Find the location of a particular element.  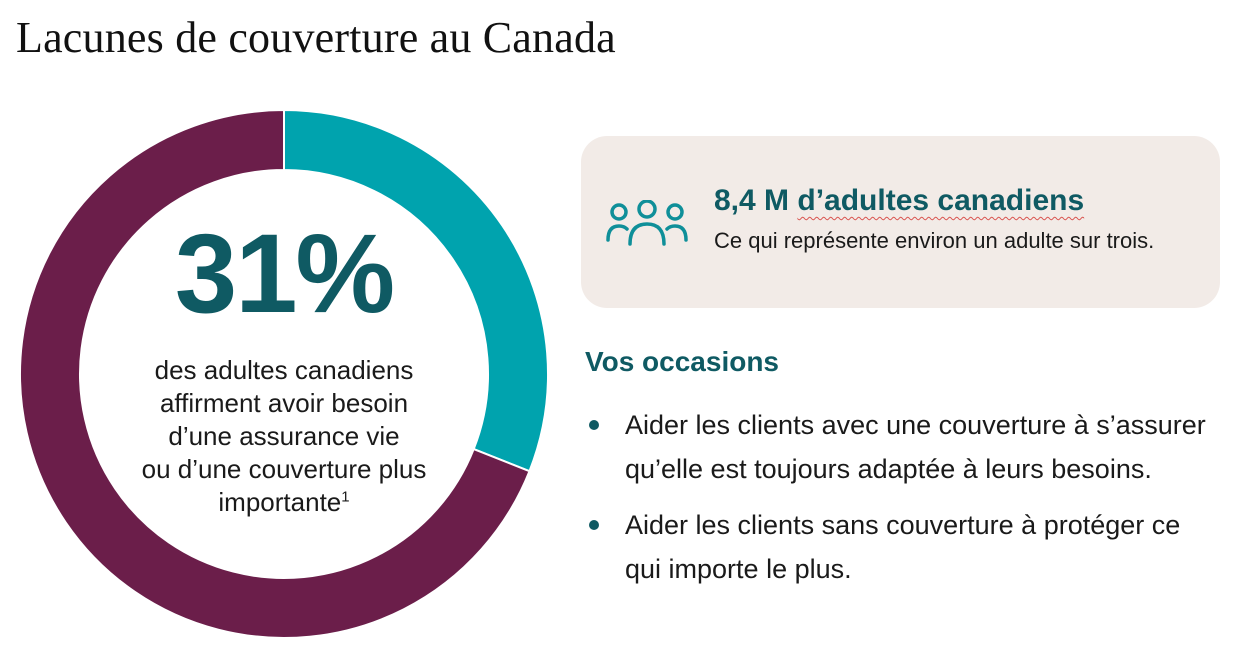

center-line-3: d’une assurance vie is located at coordinates (284, 436).